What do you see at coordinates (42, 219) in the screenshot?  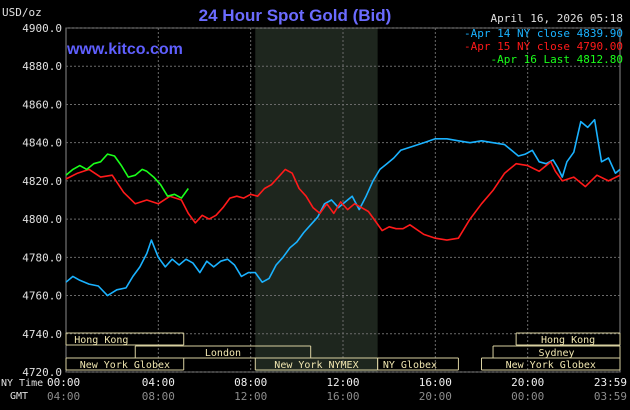 I see `y-tick-label: 4800.0` at bounding box center [42, 219].